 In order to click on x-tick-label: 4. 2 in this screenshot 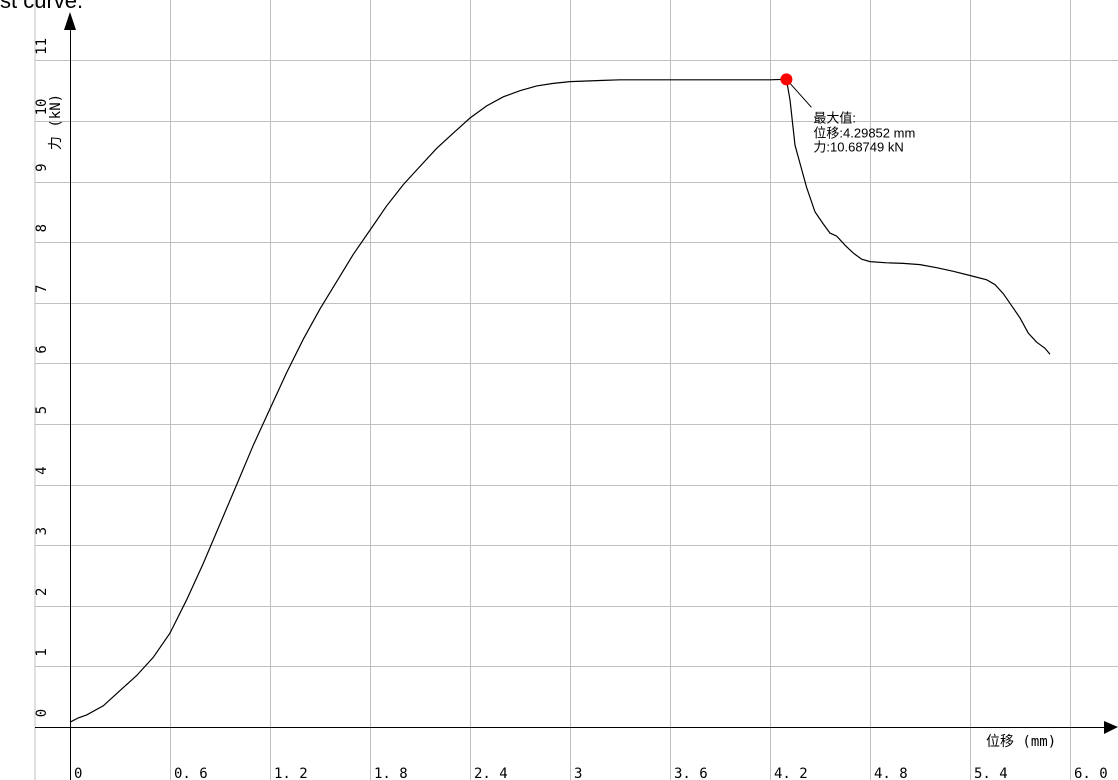, I will do `click(791, 773)`.